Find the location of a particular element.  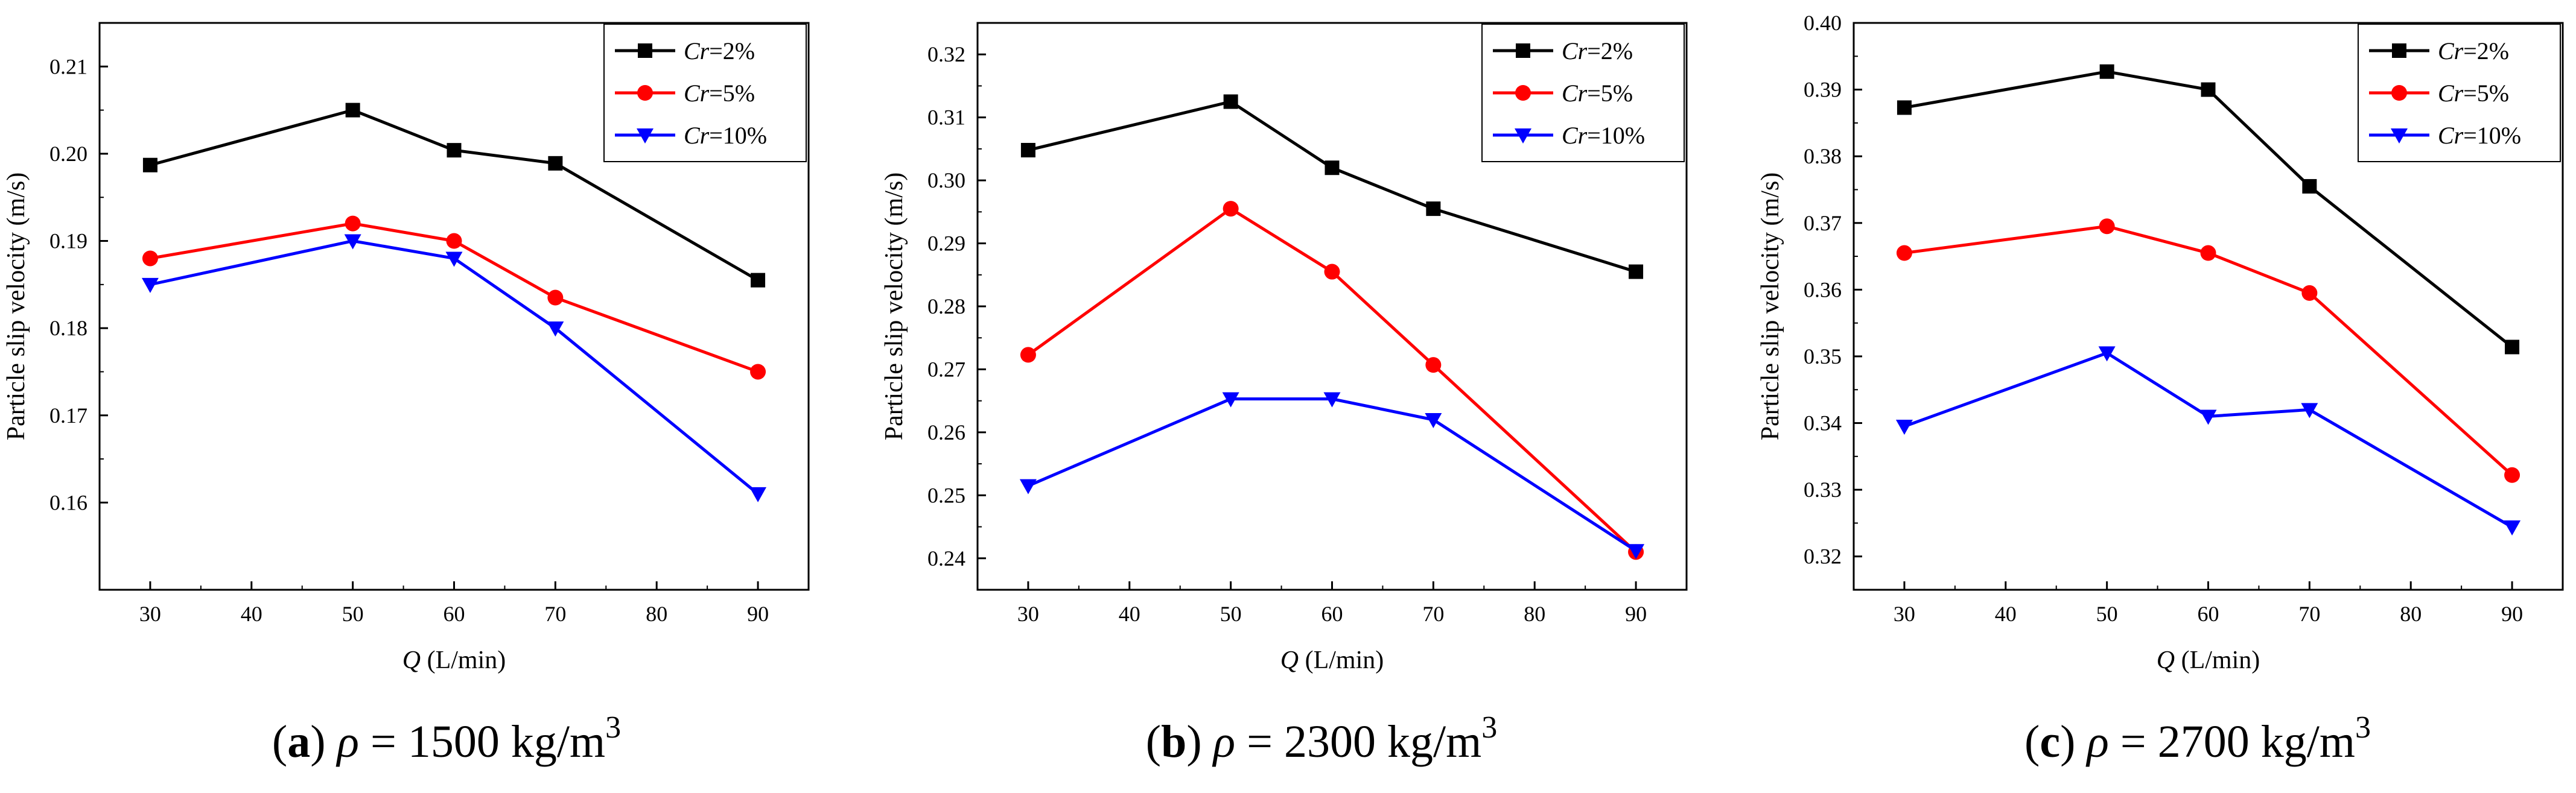

y-tick-label: 0.36 is located at coordinates (1823, 289).